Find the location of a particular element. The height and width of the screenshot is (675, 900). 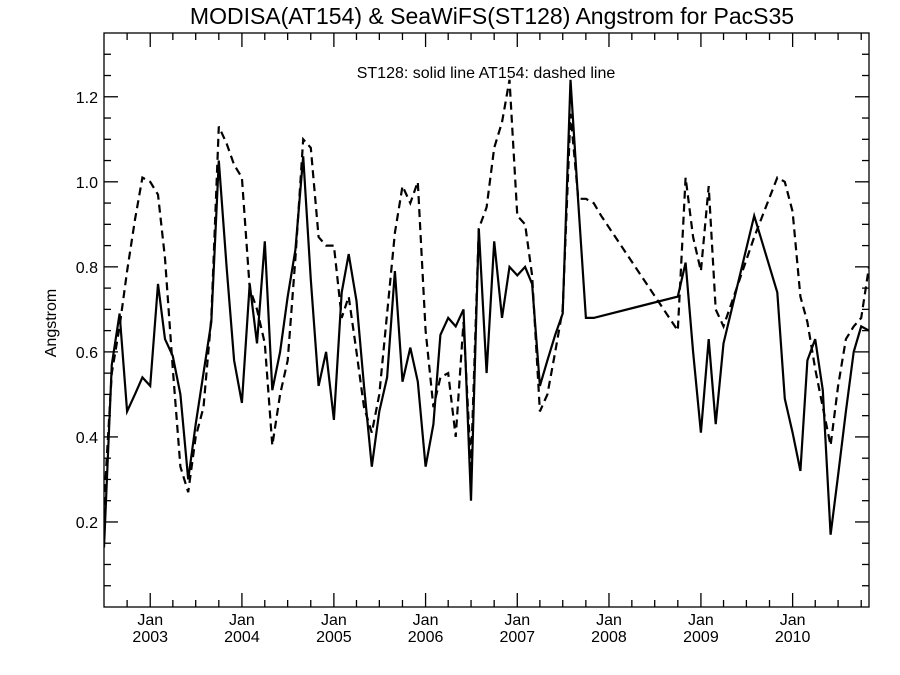

x-tick-year-label: 2006 is located at coordinates (426, 637).